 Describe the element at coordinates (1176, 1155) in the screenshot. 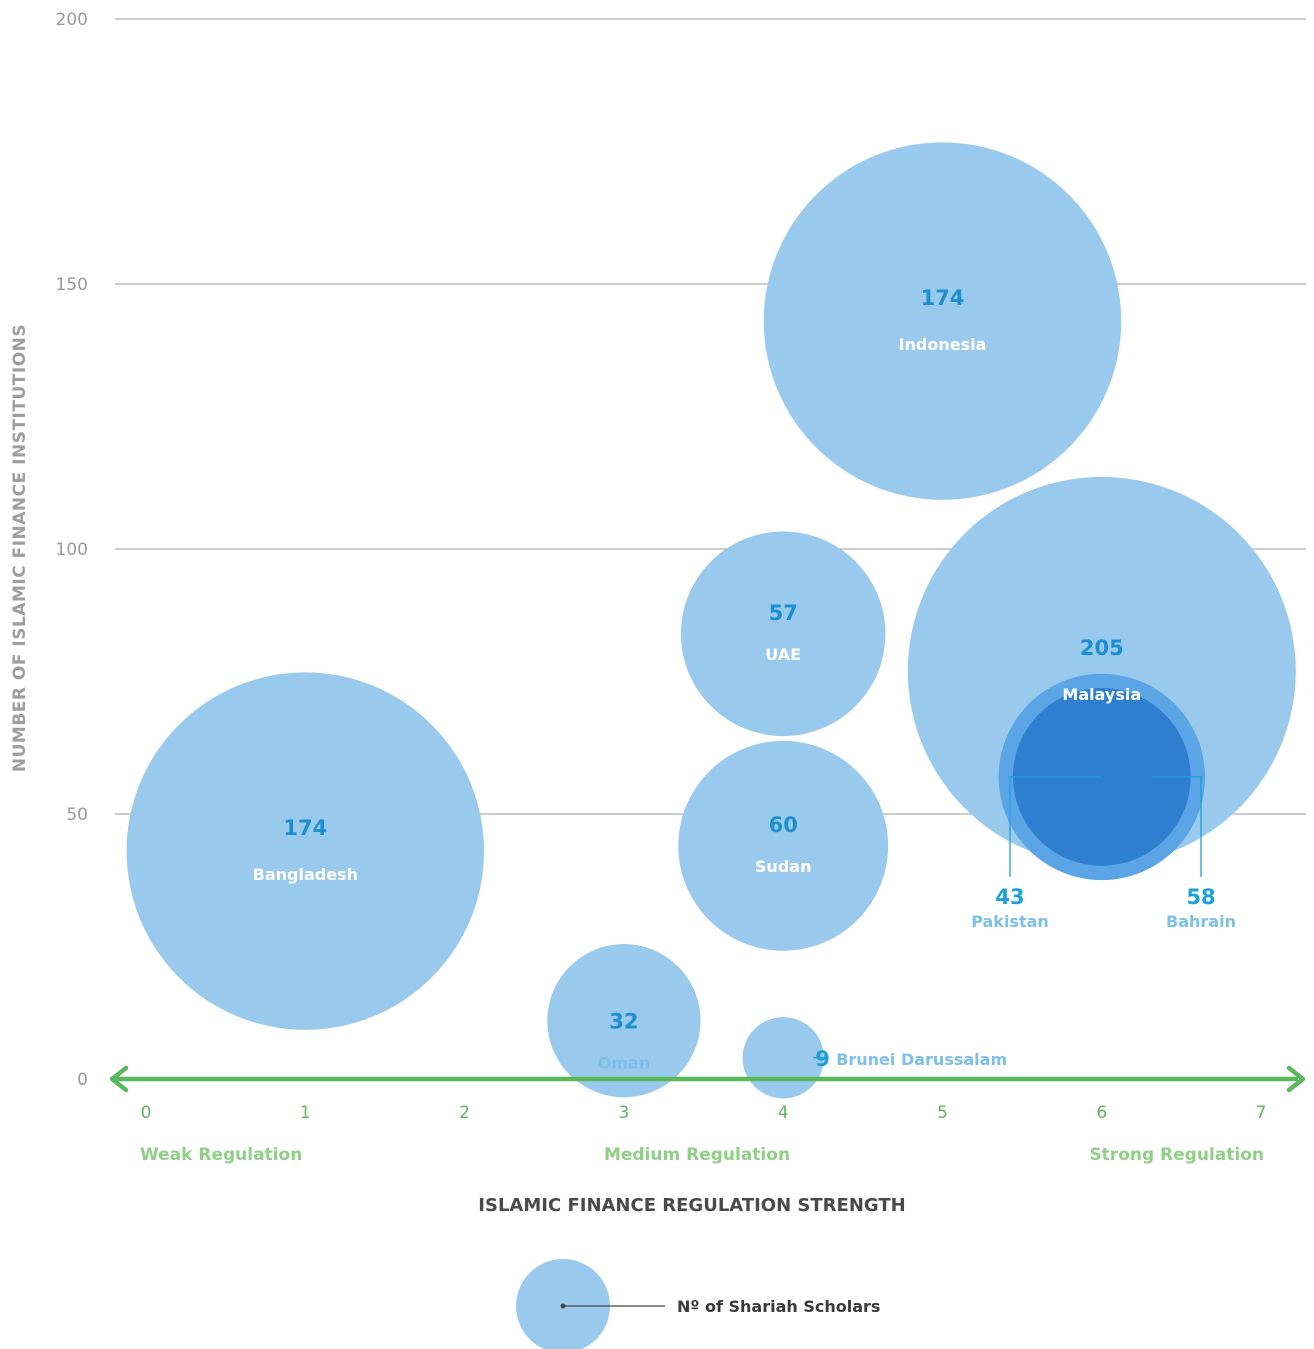

I see `band-label-strong: Strong Regulation` at that location.